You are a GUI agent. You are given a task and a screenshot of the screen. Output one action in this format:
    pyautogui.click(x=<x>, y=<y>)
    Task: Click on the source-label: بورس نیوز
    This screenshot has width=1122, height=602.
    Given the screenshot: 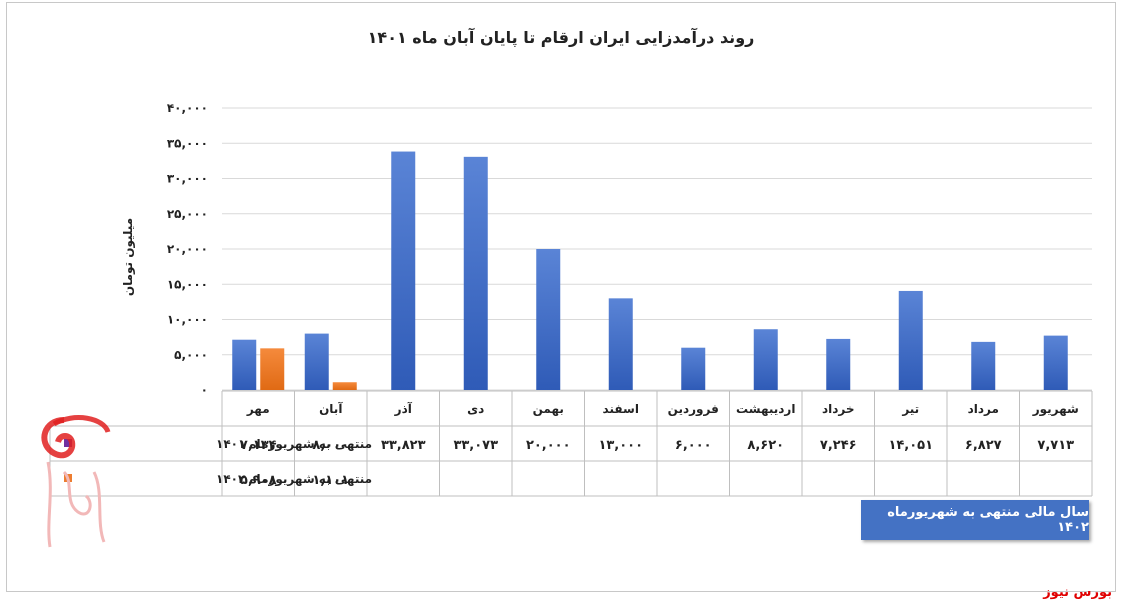 What is the action you would take?
    pyautogui.click(x=1077, y=592)
    